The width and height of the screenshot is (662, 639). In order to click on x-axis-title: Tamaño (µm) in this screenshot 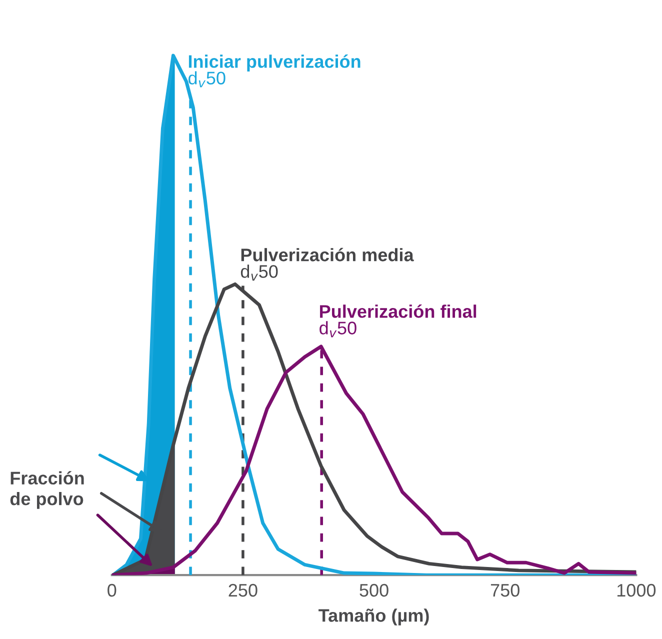, I will do `click(373, 617)`.